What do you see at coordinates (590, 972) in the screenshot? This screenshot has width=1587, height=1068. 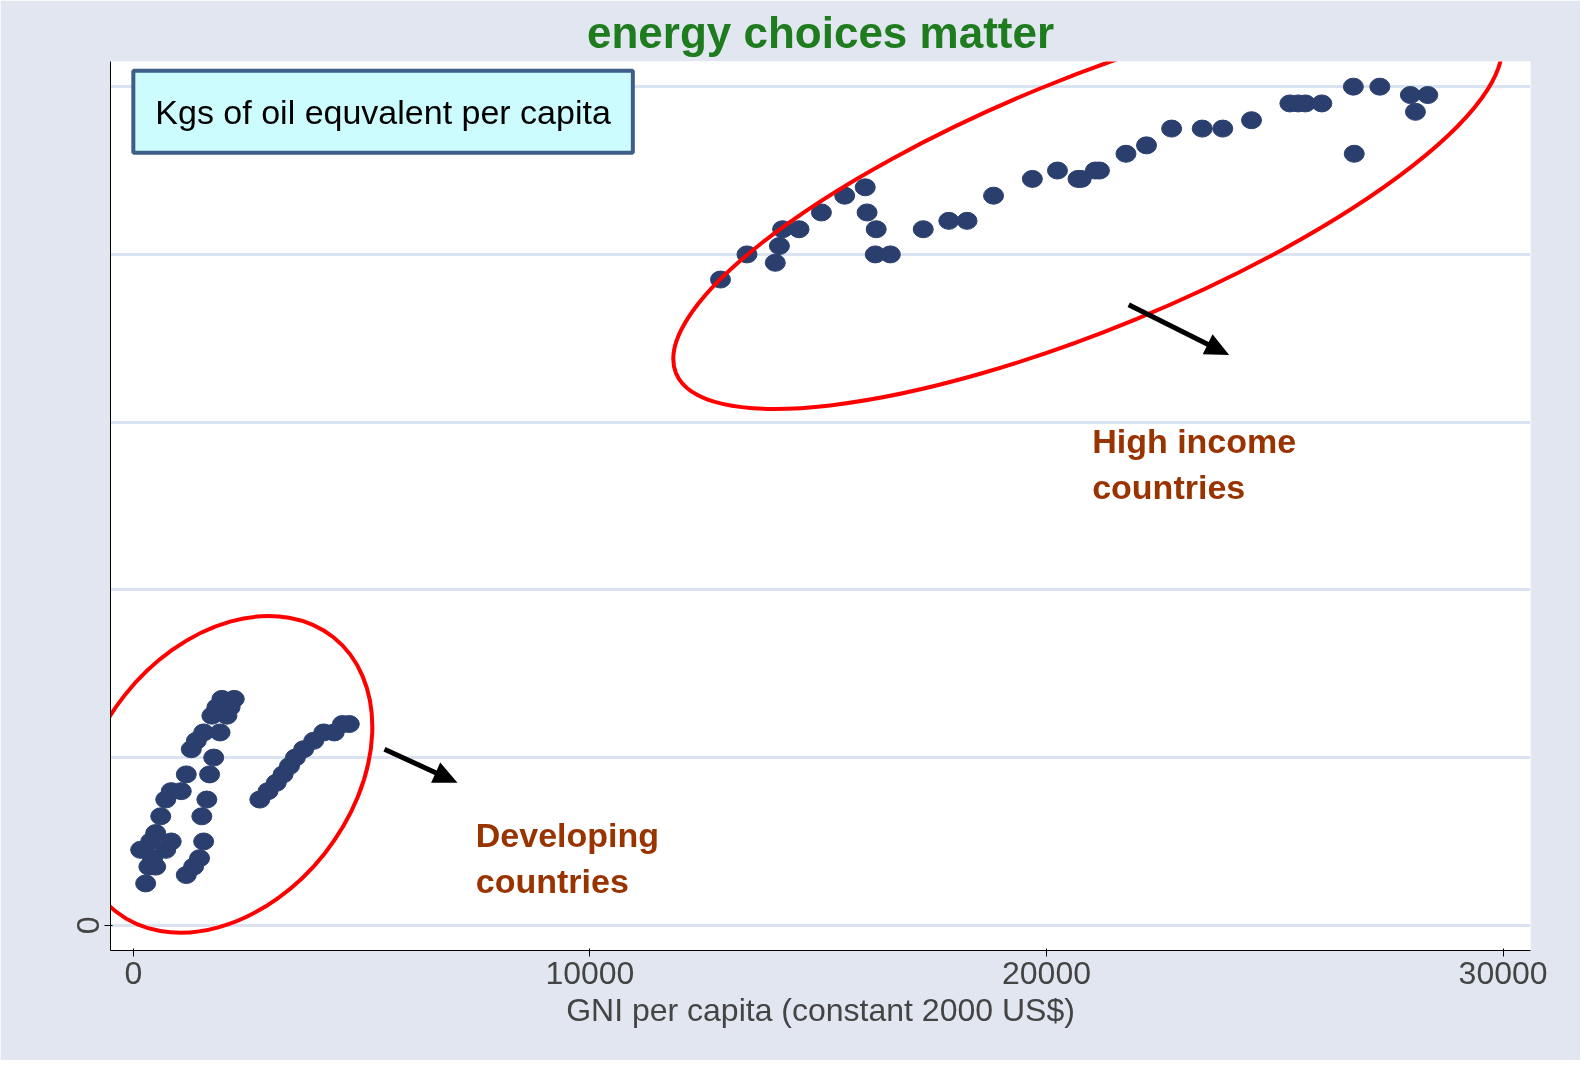 I see `x-tick-label: 10000` at bounding box center [590, 972].